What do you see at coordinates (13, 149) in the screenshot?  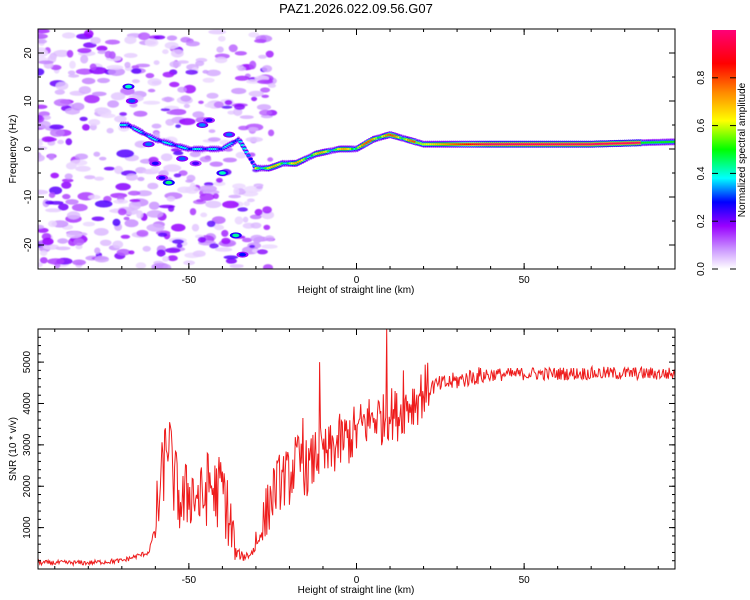 I see `spectrogram-y-label: Frequency (Hz)` at bounding box center [13, 149].